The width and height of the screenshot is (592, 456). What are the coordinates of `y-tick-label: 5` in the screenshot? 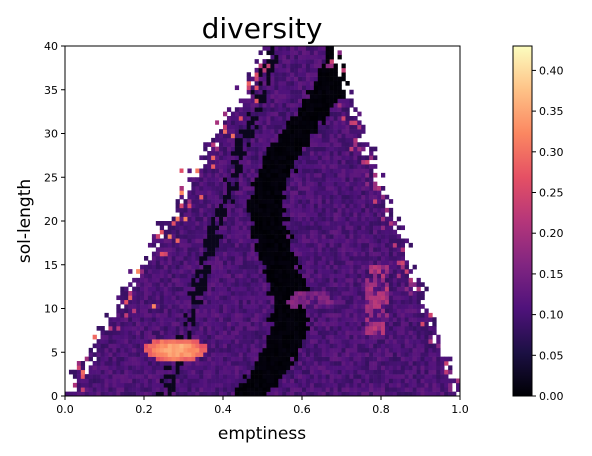 It's located at (54, 352).